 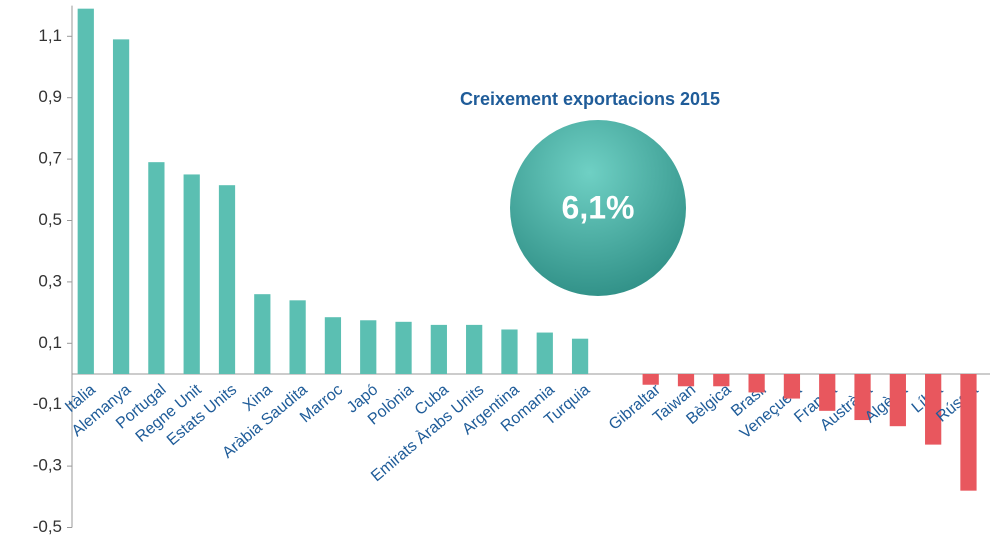 I want to click on y-tick-label: 1,1, so click(x=50, y=35).